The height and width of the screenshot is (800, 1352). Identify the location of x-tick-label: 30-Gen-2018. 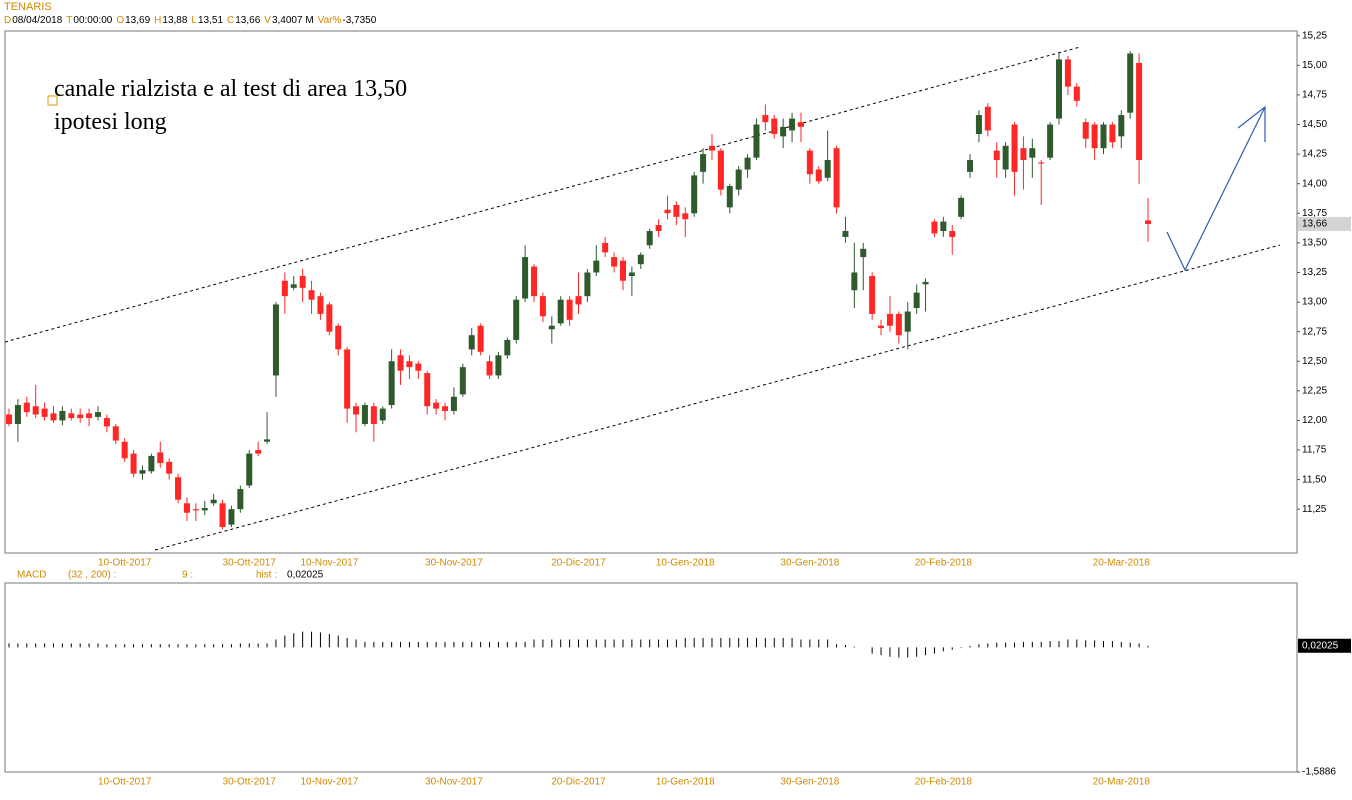
(809, 782).